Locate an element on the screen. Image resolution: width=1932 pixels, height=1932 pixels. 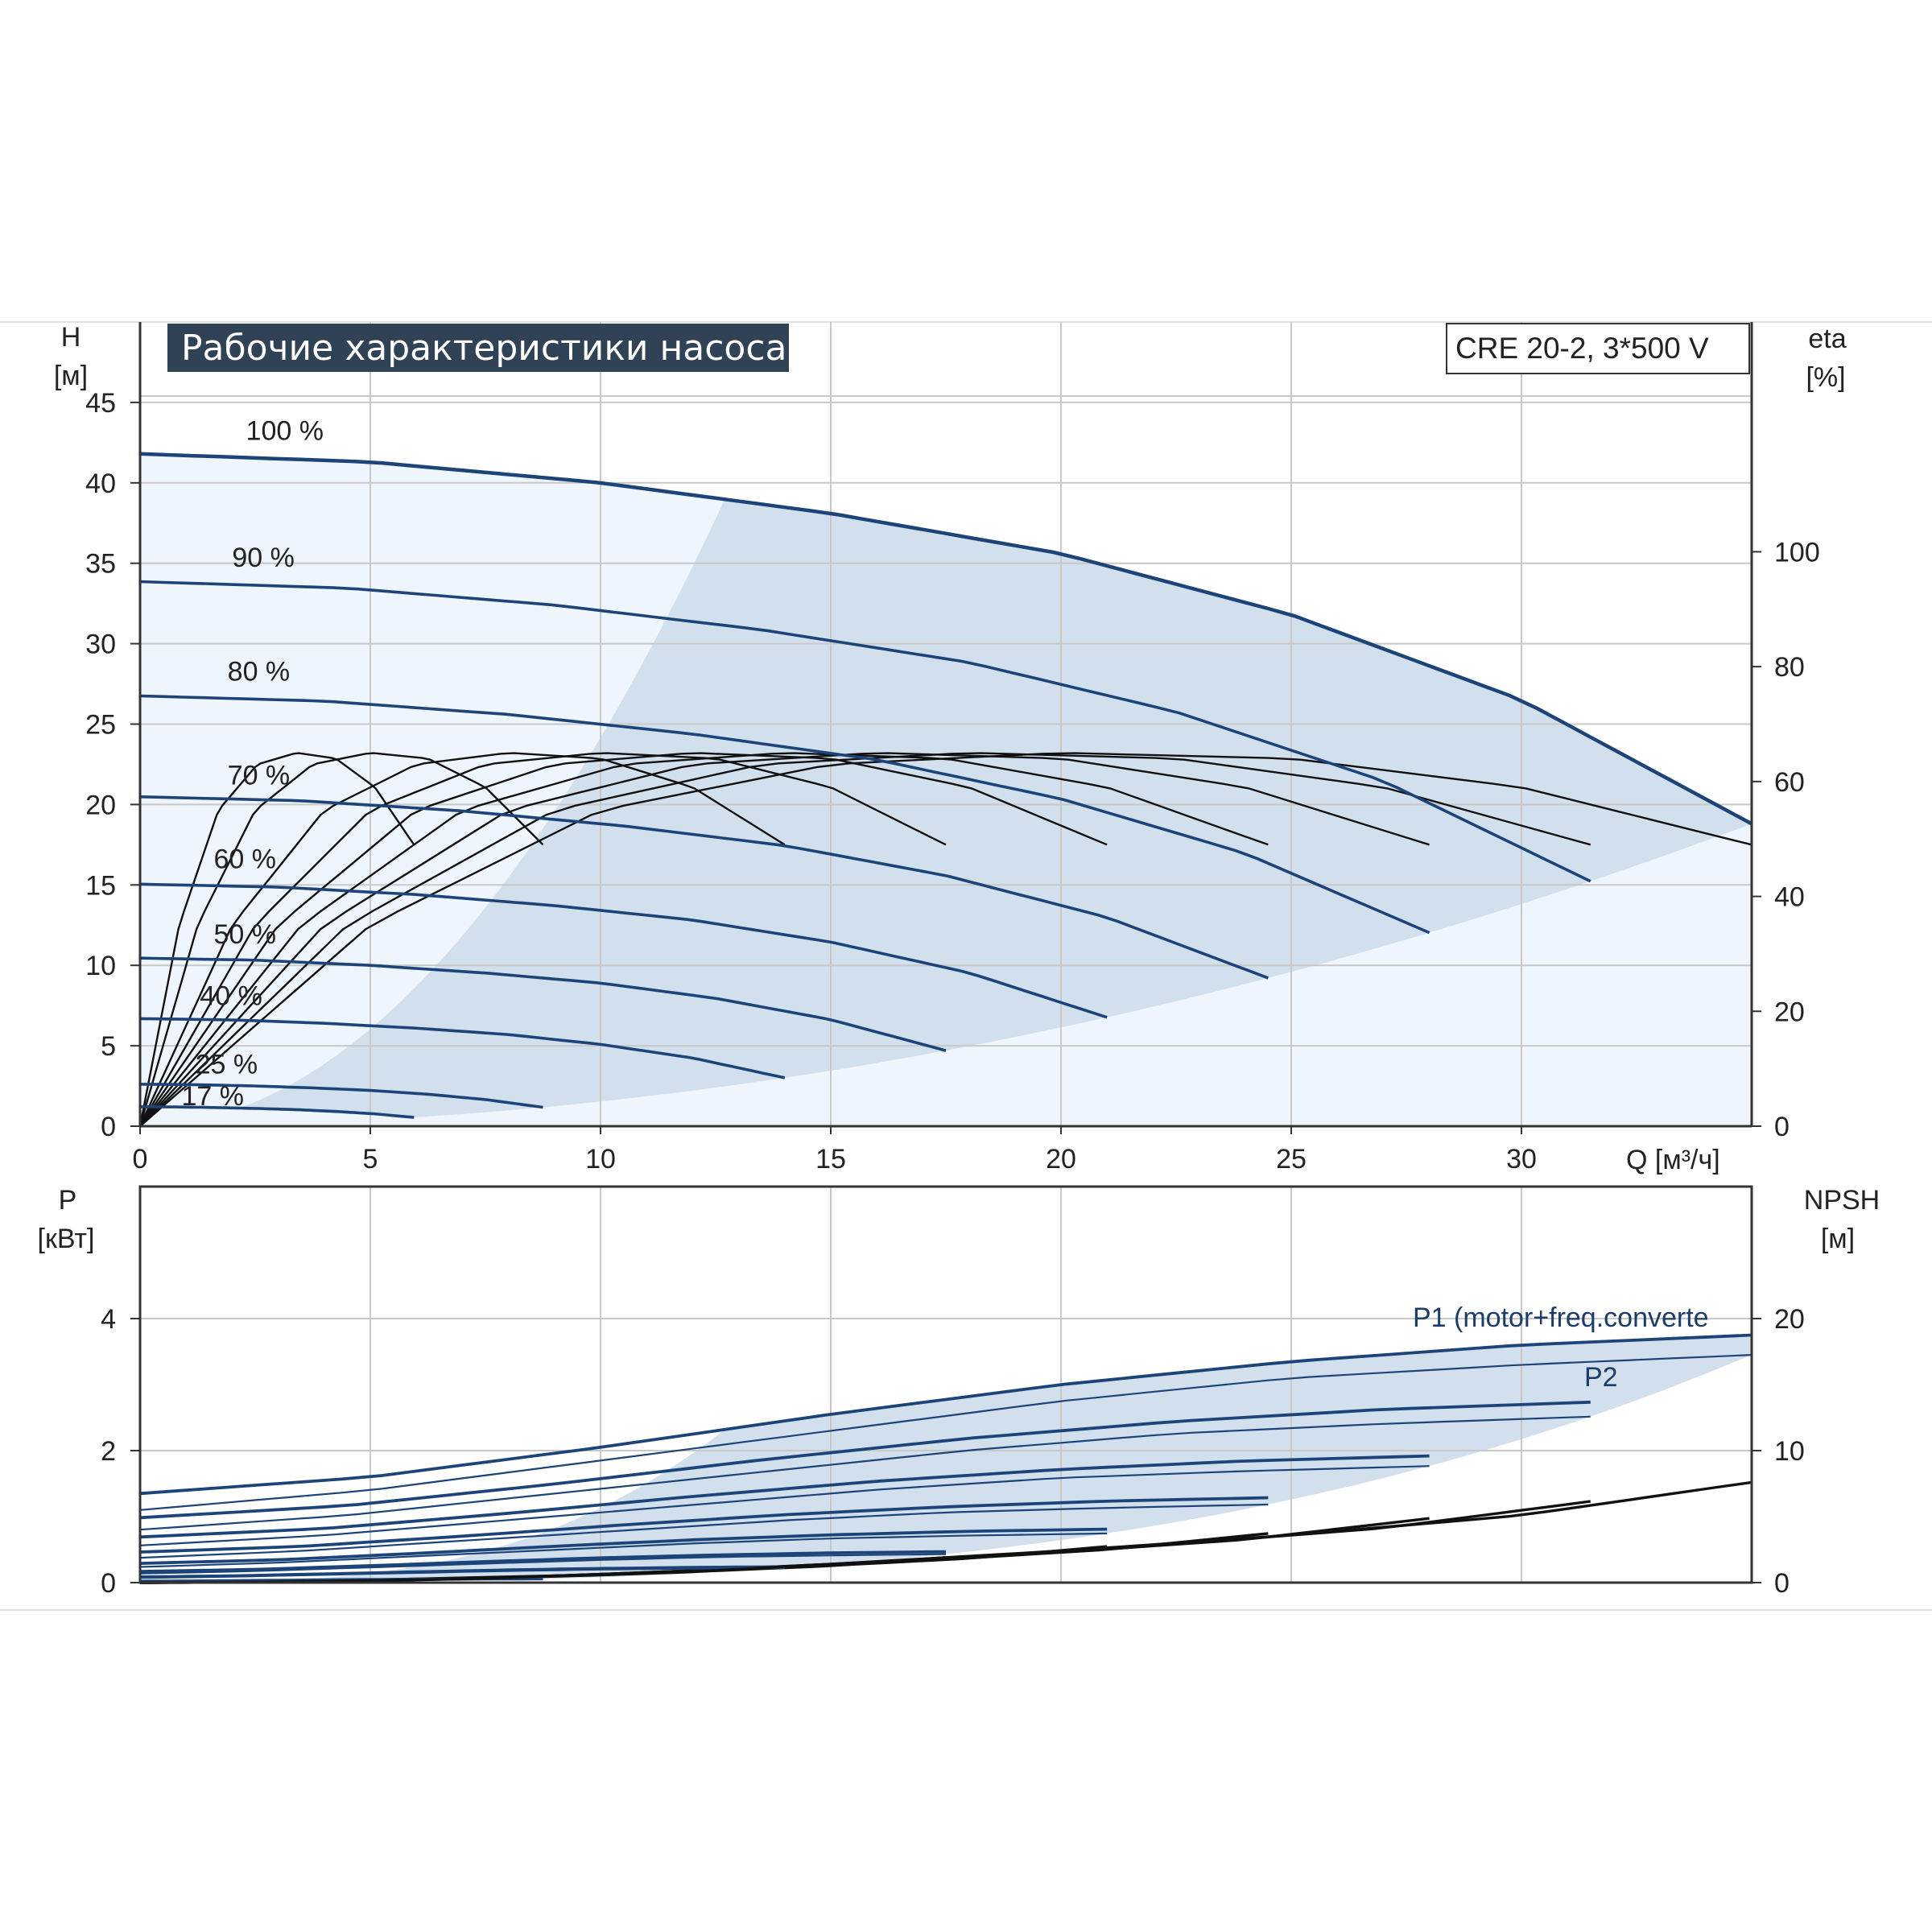
y2-tick-label: 80 is located at coordinates (1789, 667).